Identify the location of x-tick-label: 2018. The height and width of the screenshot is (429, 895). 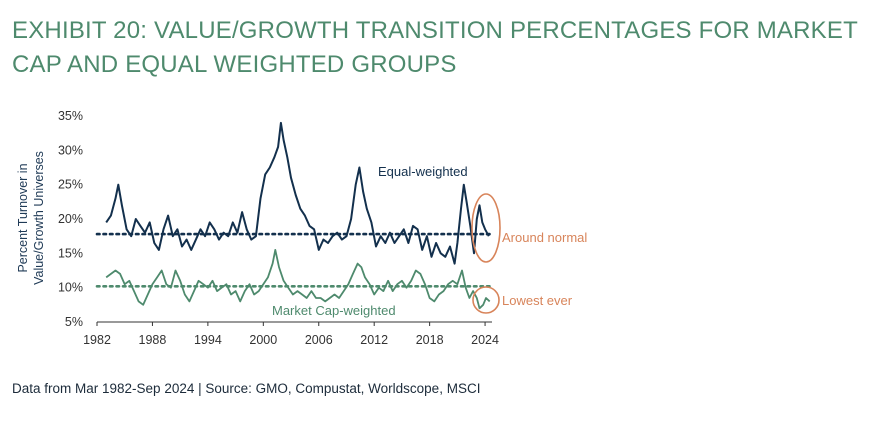
(430, 340).